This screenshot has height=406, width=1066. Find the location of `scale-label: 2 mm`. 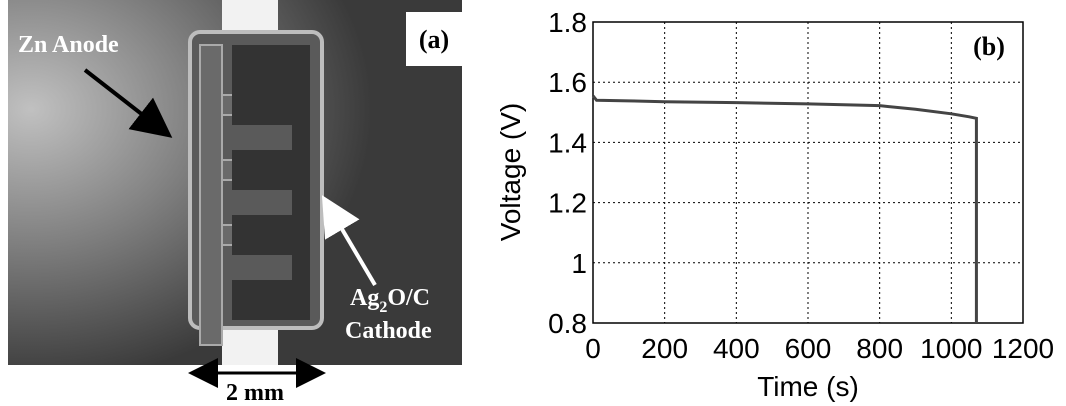

scale-label: 2 mm is located at coordinates (255, 393).